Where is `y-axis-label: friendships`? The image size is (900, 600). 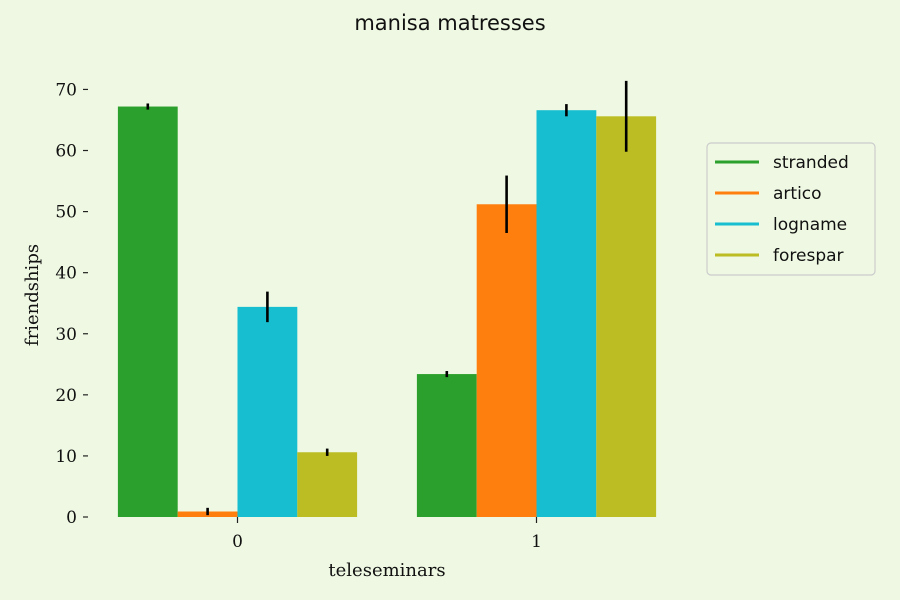
y-axis-label: friendships is located at coordinates (32, 295).